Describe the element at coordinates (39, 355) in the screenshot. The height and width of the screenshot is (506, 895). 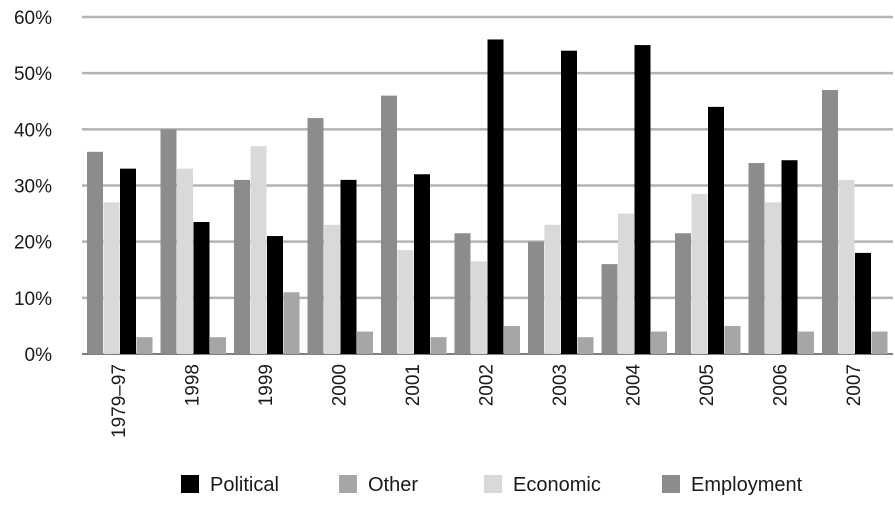
I see `y-tick-label: 0%` at that location.